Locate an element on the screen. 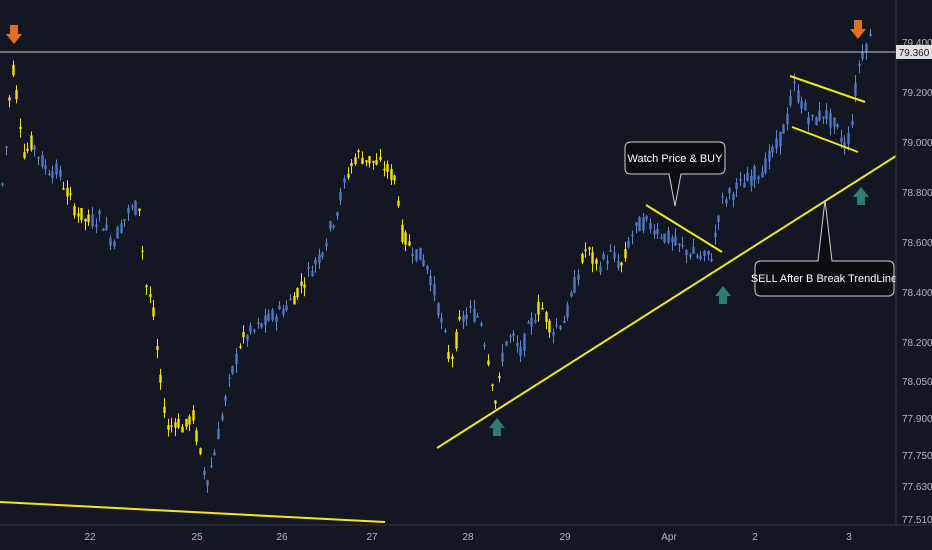  time-tick-label: 27 is located at coordinates (372, 537).